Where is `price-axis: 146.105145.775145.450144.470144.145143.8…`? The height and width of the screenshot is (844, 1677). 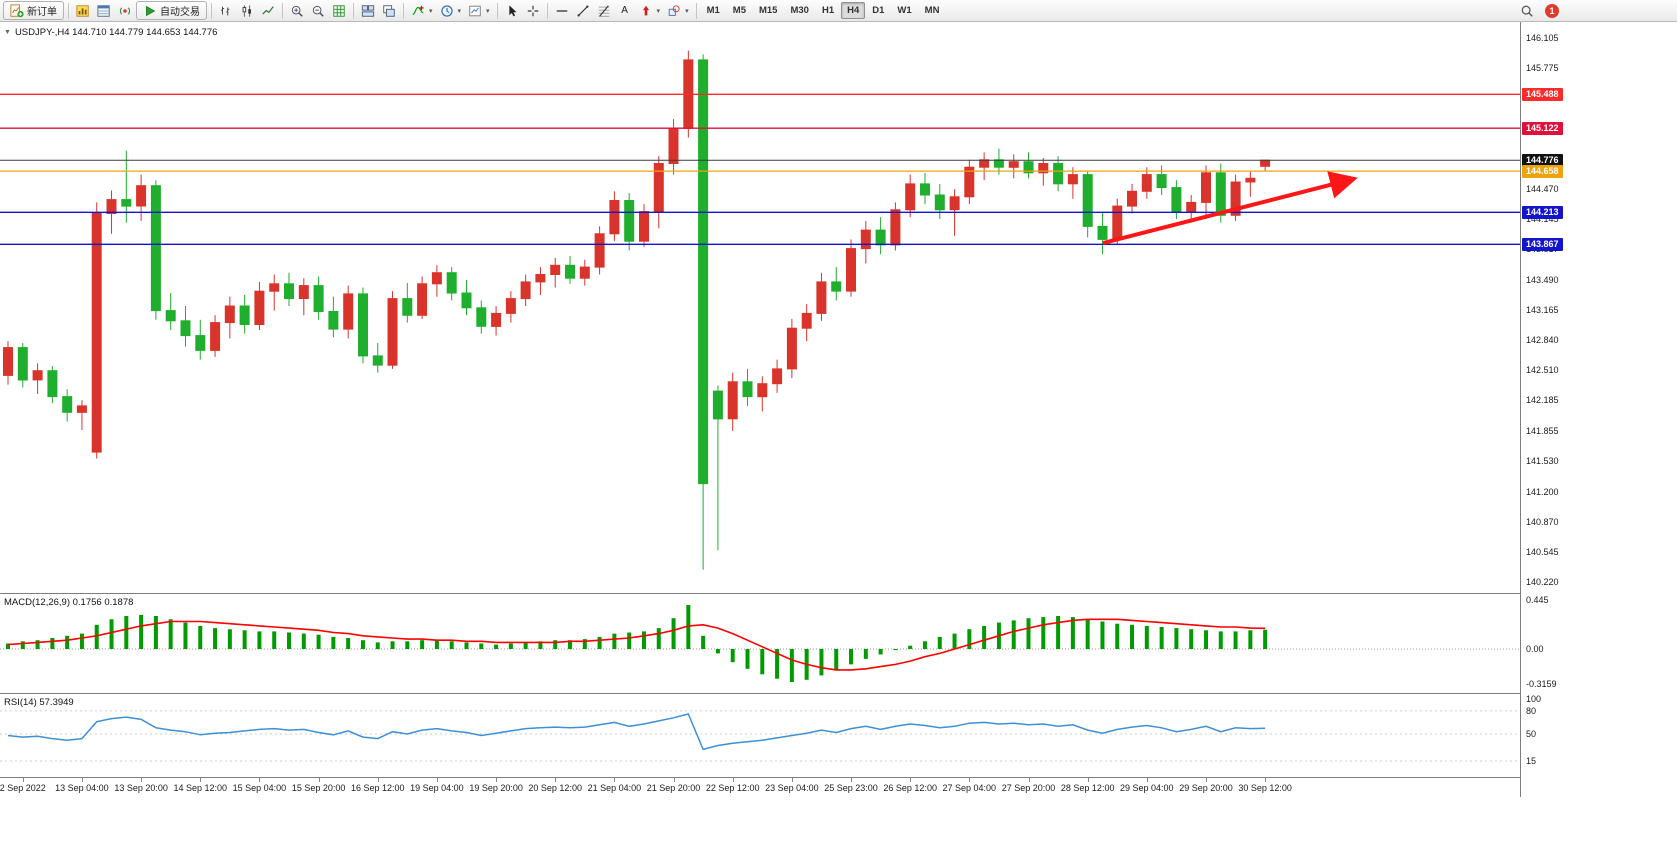
price-axis: 146.105145.775145.450144.470144.145143.8… is located at coordinates (1598, 409).